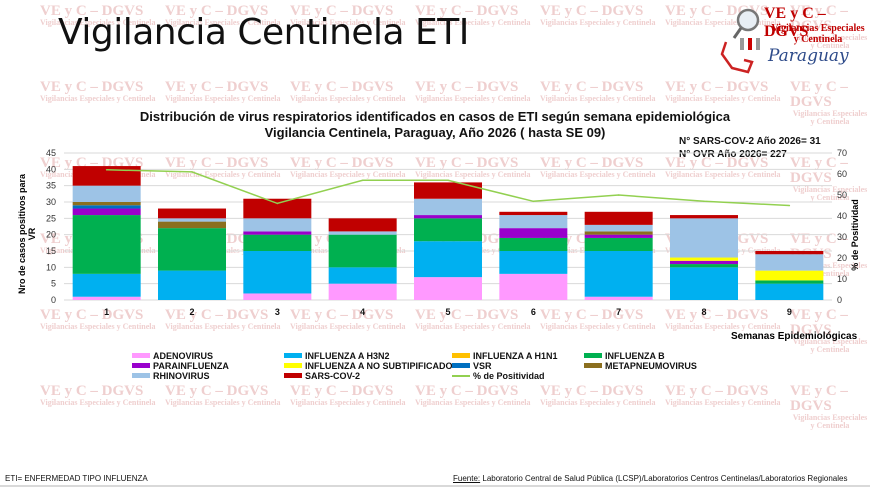  Describe the element at coordinates (106, 312) in the screenshot. I see `x-tick-label: 1` at that location.